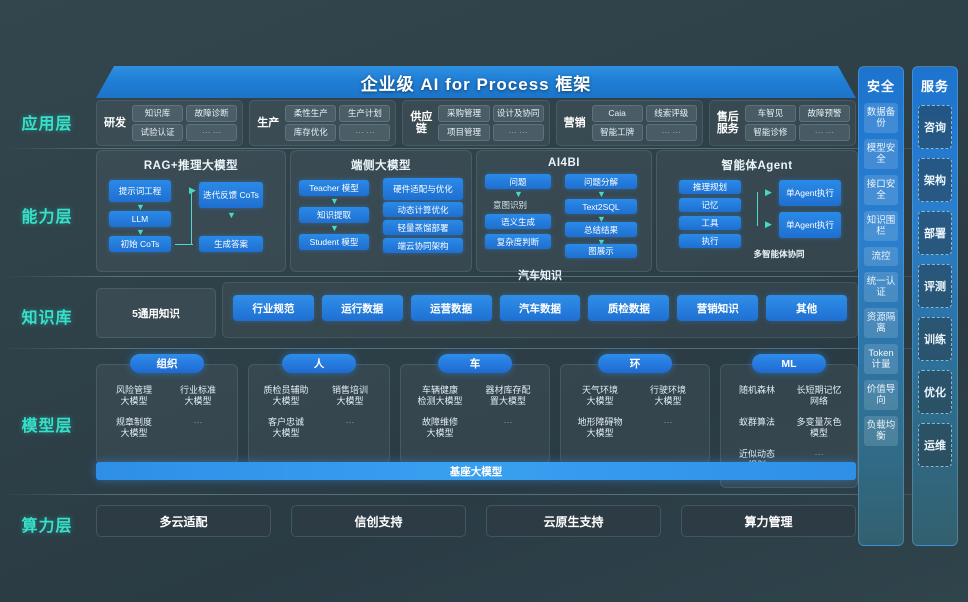 This screenshot has width=968, height=602. I want to click on cap-node: 初始 CoTs, so click(140, 244).